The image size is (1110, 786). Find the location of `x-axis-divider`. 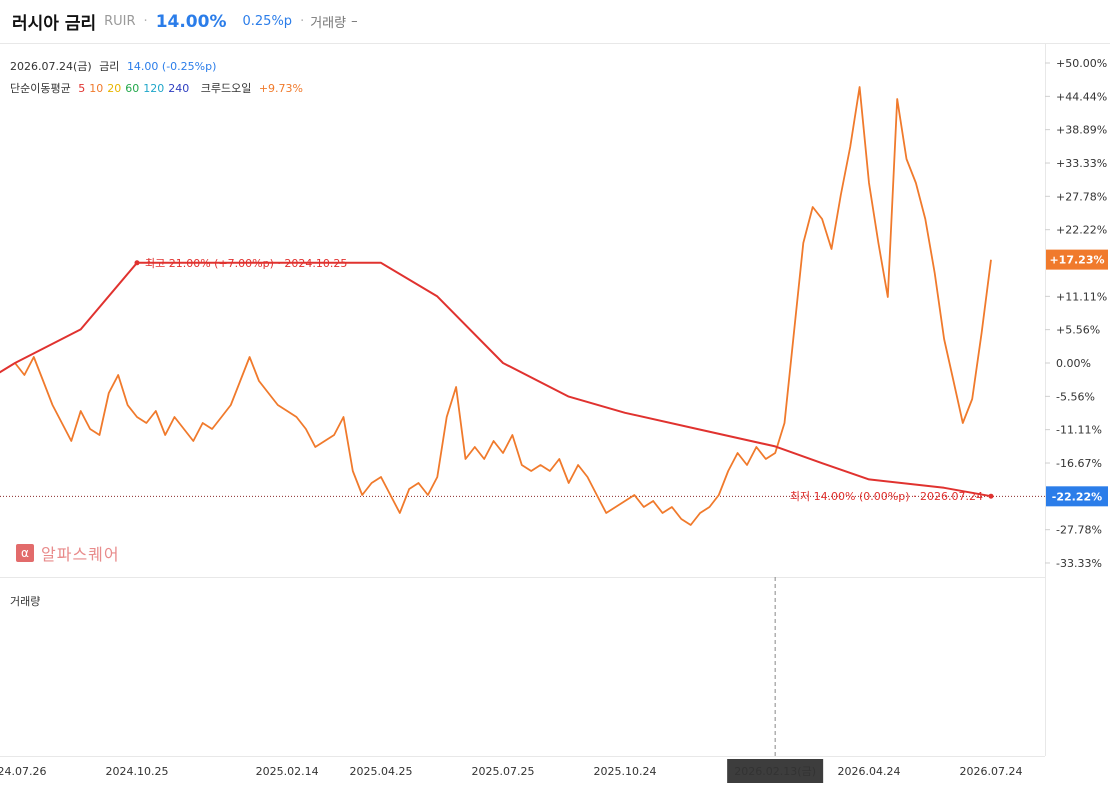

x-axis-divider is located at coordinates (522, 756).